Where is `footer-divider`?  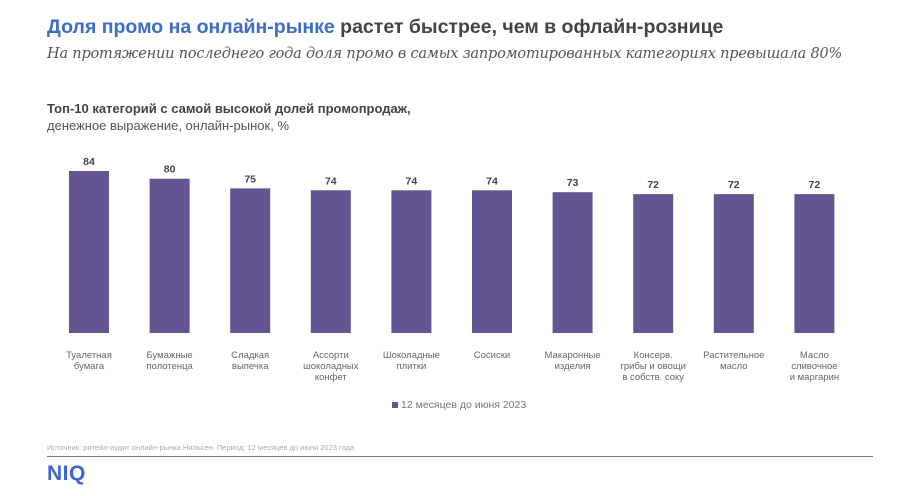 footer-divider is located at coordinates (460, 456).